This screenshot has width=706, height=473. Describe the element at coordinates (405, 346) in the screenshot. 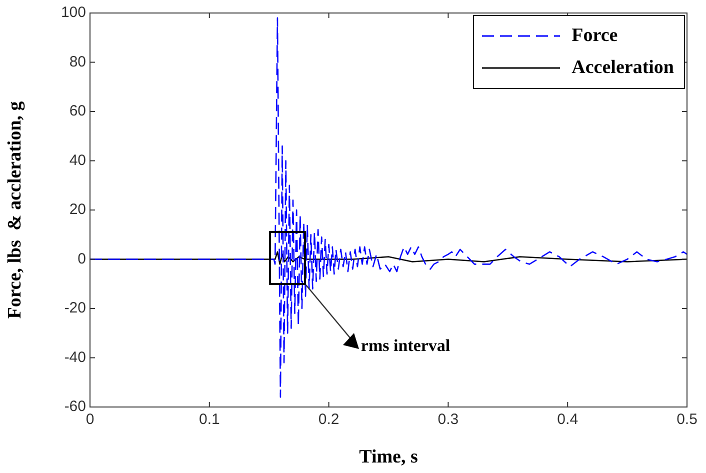

I see `annotation: rms interval` at that location.